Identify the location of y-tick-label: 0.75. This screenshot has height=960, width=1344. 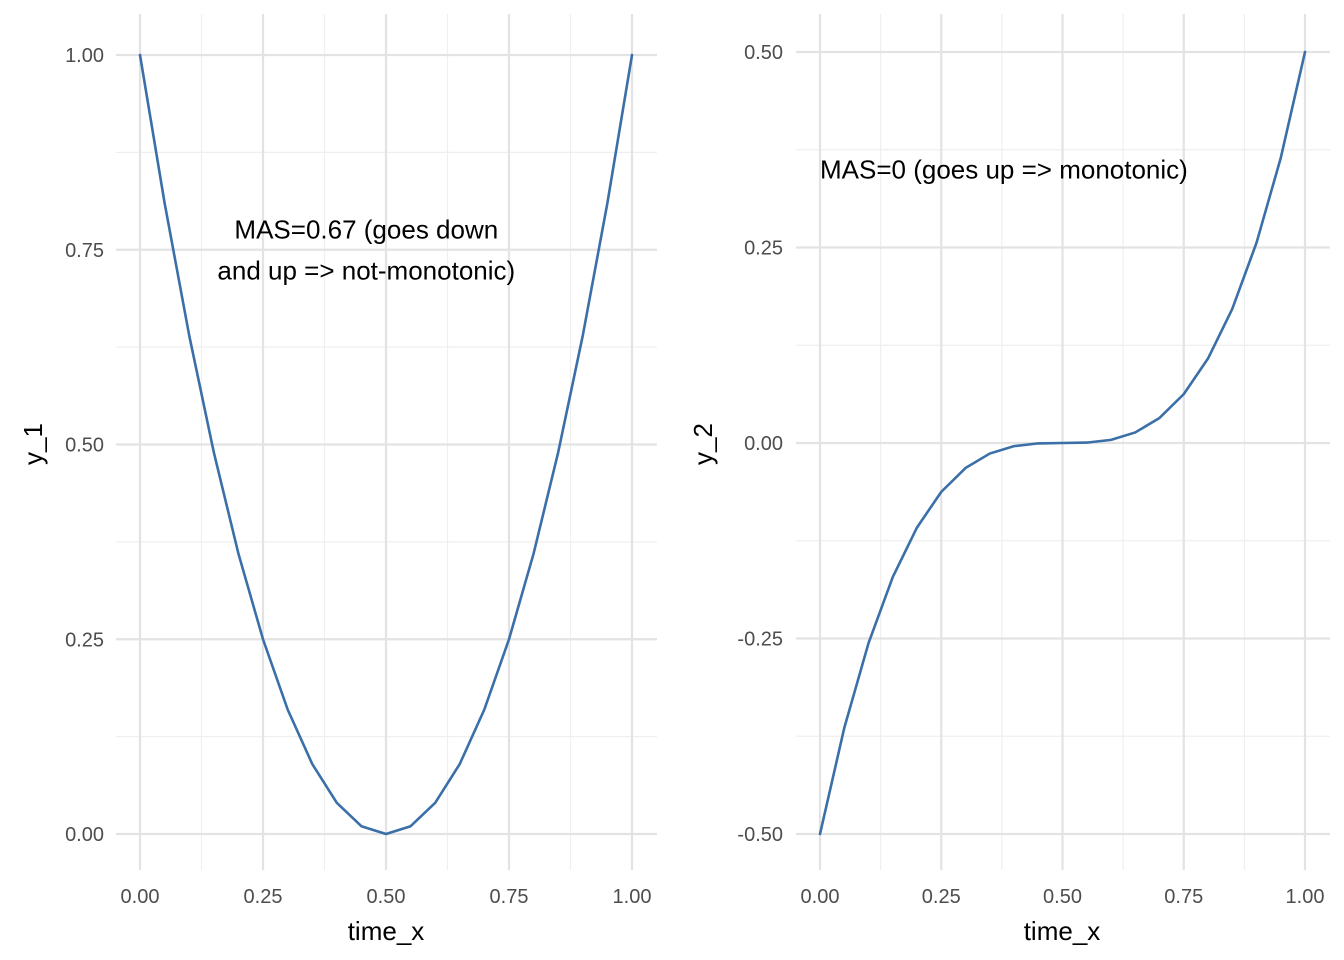
(84, 251).